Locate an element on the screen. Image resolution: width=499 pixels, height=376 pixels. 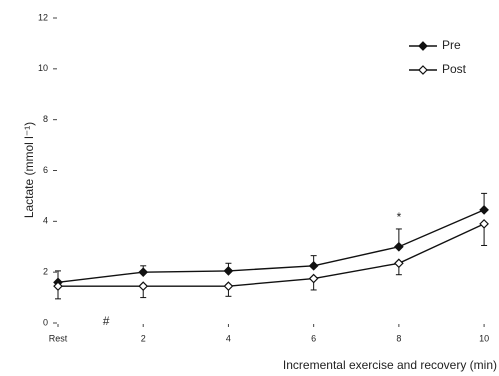
y-tick-label: 8 is located at coordinates (45, 119).